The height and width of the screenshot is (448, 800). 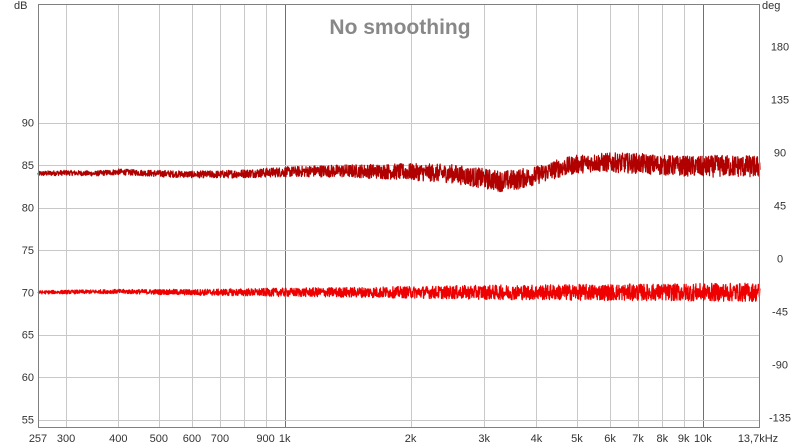 I want to click on label-layer: No smoothing dB deg, so click(x=397, y=19).